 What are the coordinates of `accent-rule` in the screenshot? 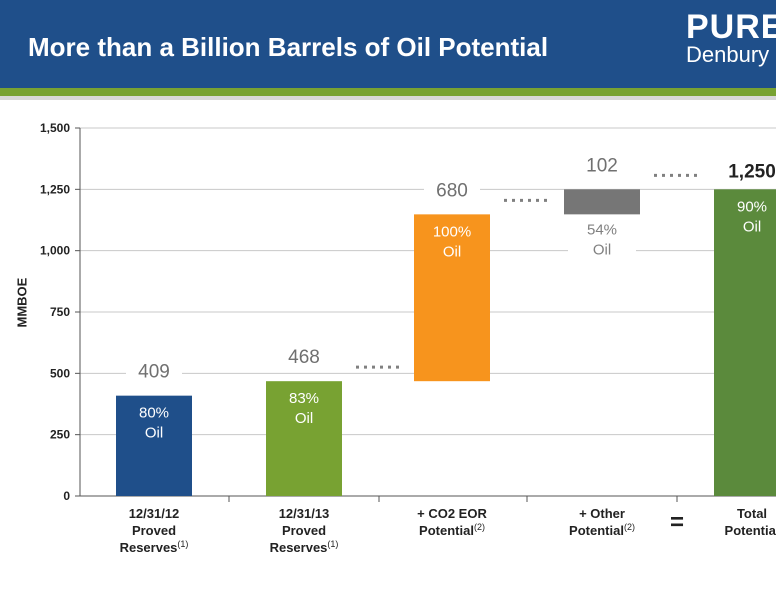 It's located at (388, 92).